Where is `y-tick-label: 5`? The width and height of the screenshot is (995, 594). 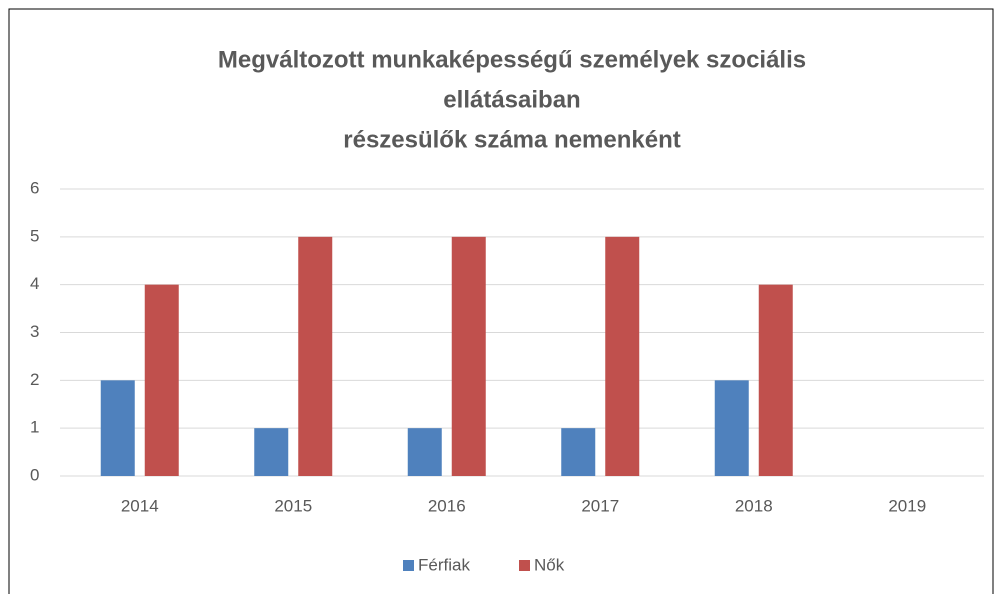
y-tick-label: 5 is located at coordinates (34, 235).